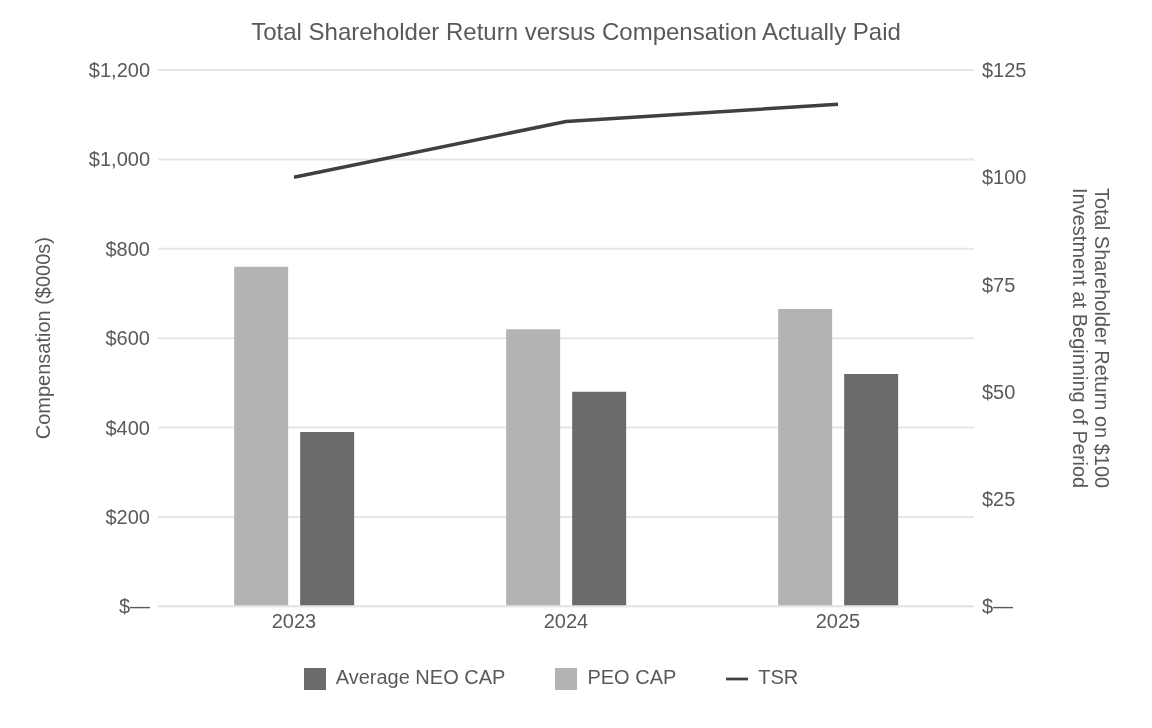 This screenshot has width=1152, height=728. What do you see at coordinates (119, 70) in the screenshot?
I see `y-tick-label: $1,200` at bounding box center [119, 70].